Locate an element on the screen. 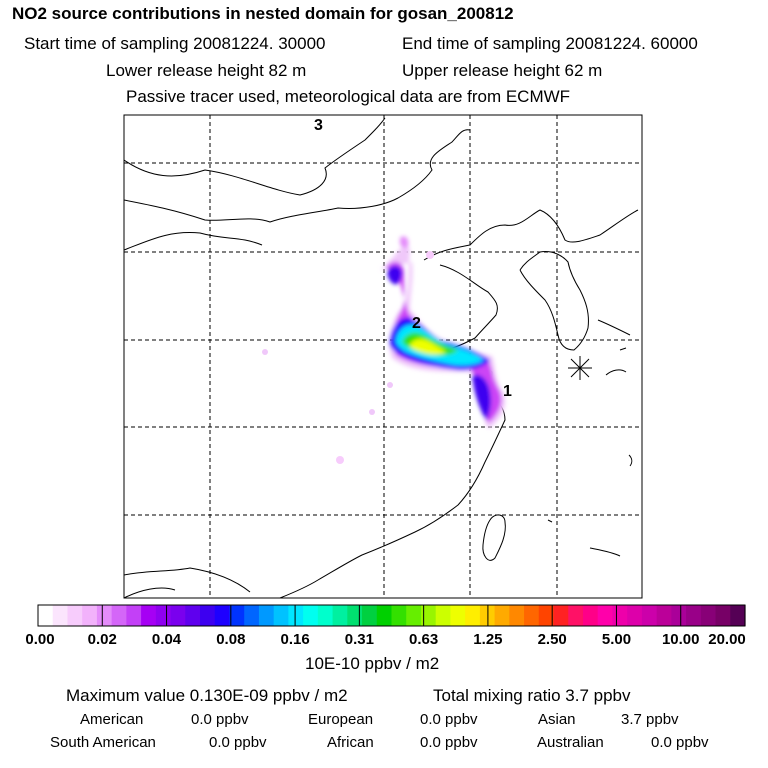 The width and height of the screenshot is (768, 768). colorbar-tick-label: 0.31 is located at coordinates (359, 639).